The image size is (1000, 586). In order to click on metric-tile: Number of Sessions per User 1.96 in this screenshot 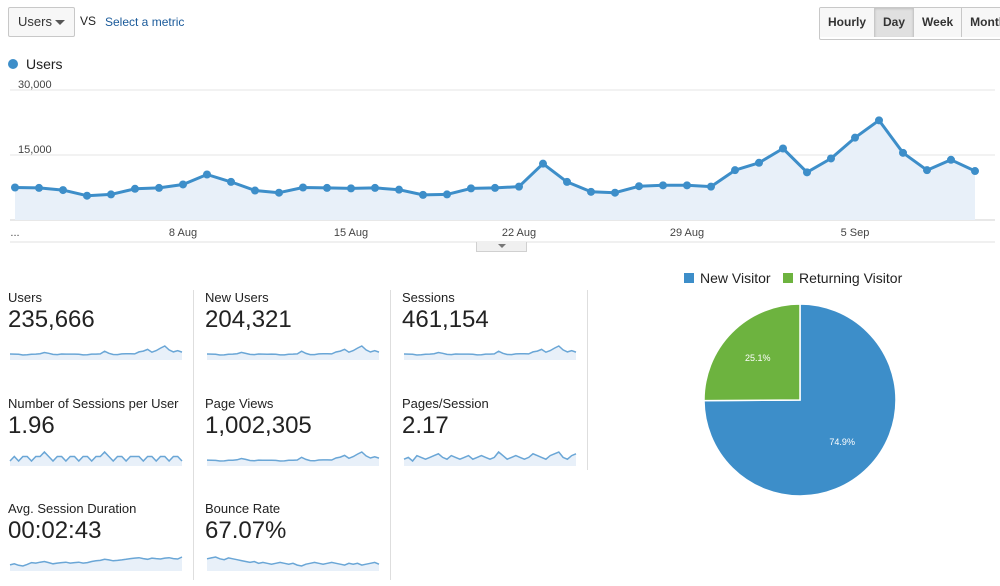, I will do `click(100, 438)`.